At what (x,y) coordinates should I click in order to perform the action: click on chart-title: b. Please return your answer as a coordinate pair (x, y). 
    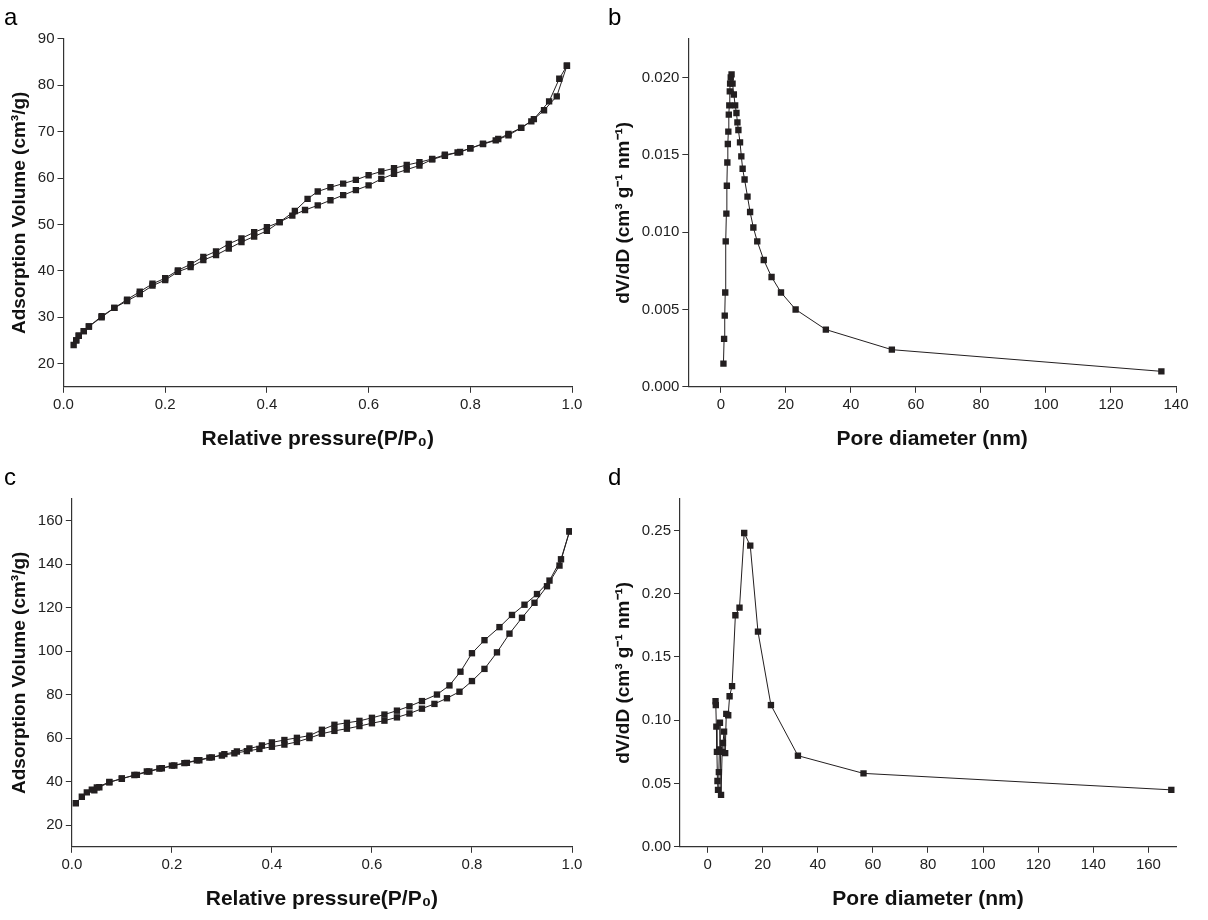
    Looking at the image, I should click on (615, 17).